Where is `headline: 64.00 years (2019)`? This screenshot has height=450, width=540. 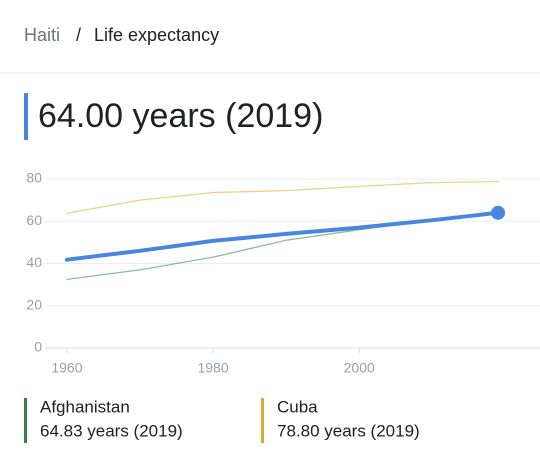
headline: 64.00 years (2019) is located at coordinates (180, 116).